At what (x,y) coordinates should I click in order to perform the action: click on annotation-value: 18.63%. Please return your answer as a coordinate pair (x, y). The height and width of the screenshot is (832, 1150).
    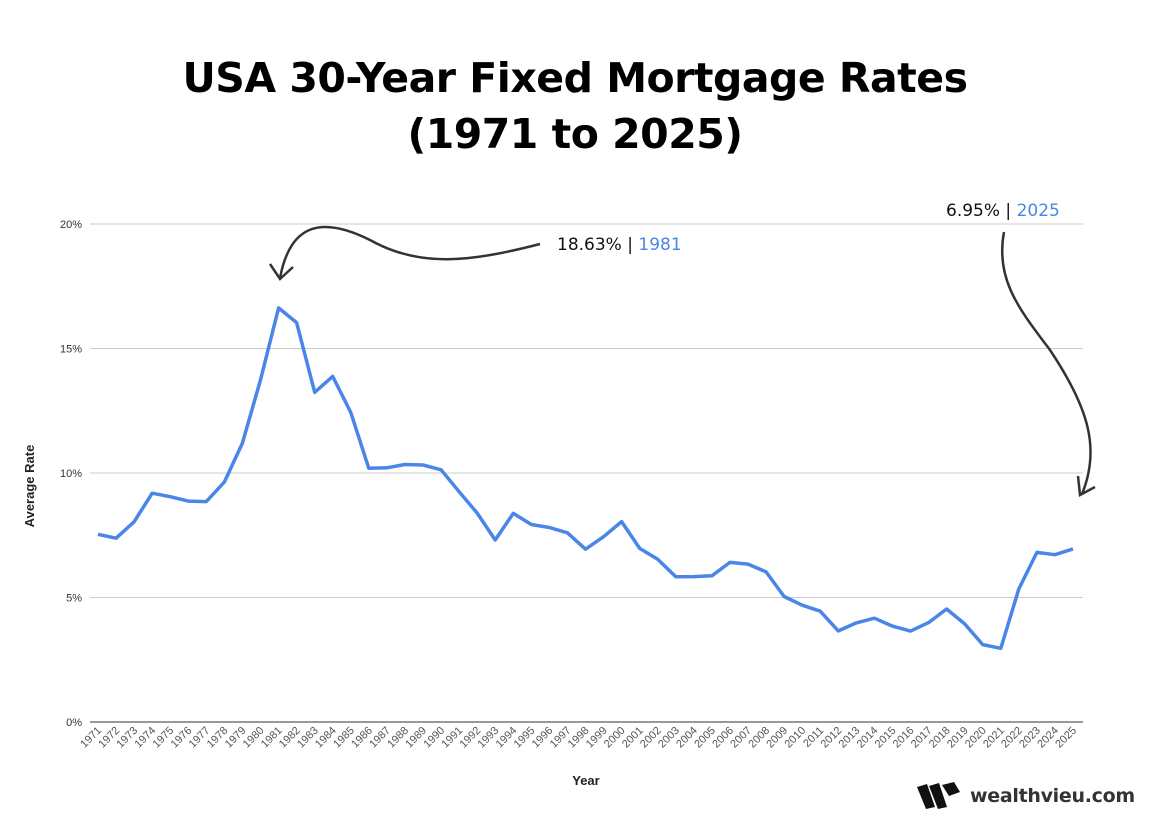
    Looking at the image, I should click on (589, 245).